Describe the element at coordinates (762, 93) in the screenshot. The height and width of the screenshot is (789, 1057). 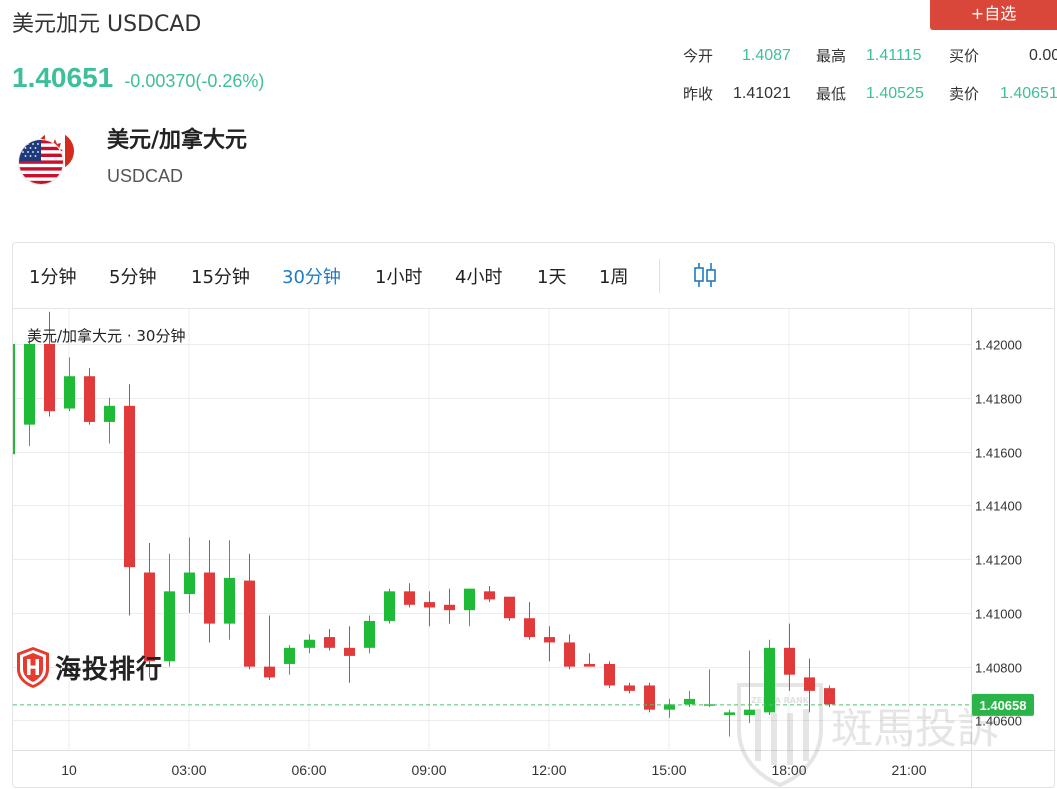
I see `prev-close-value: 1.41021` at that location.